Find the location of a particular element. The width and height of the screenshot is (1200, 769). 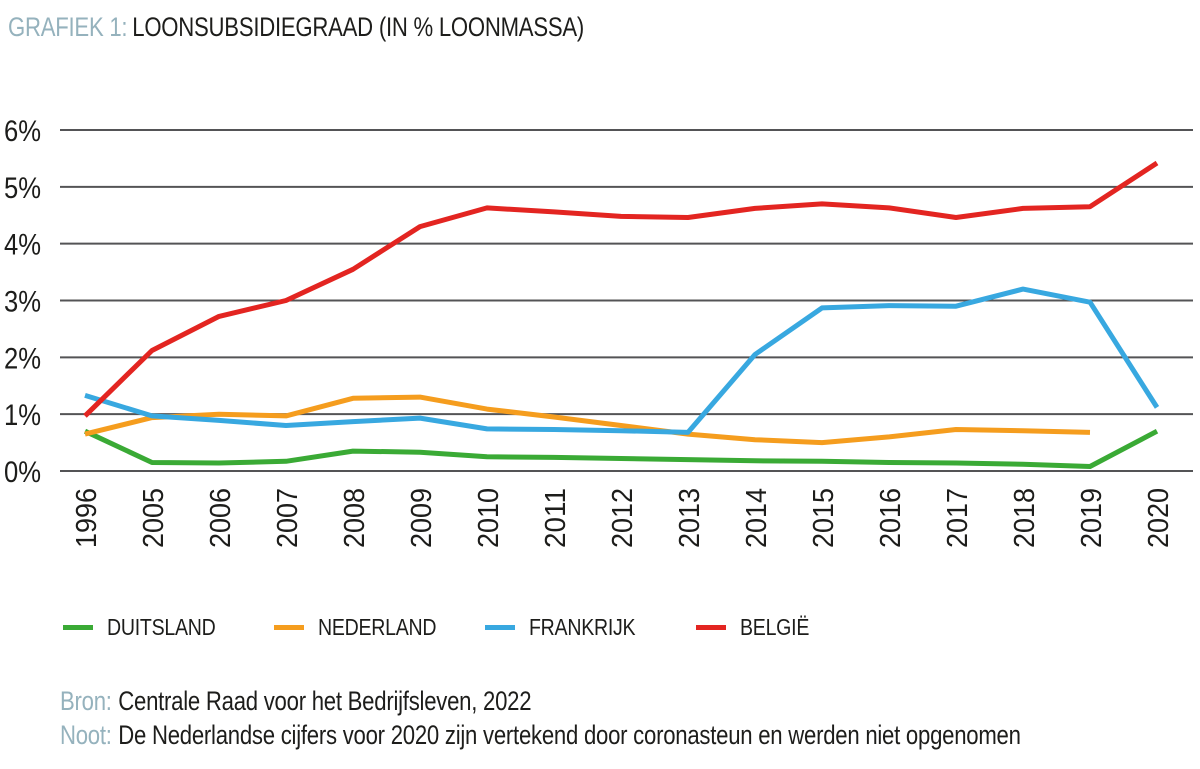

x-axis-tick-label: 2017 is located at coordinates (958, 518).